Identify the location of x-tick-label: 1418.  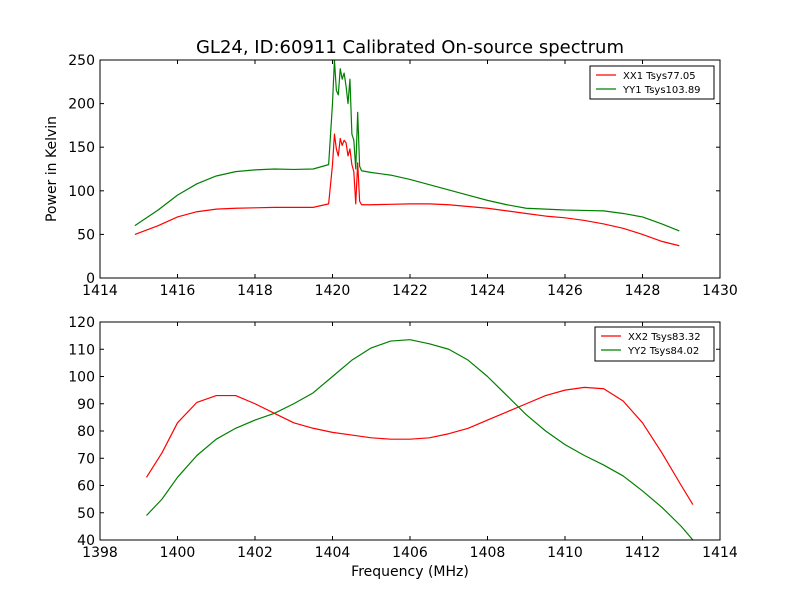
(255, 291).